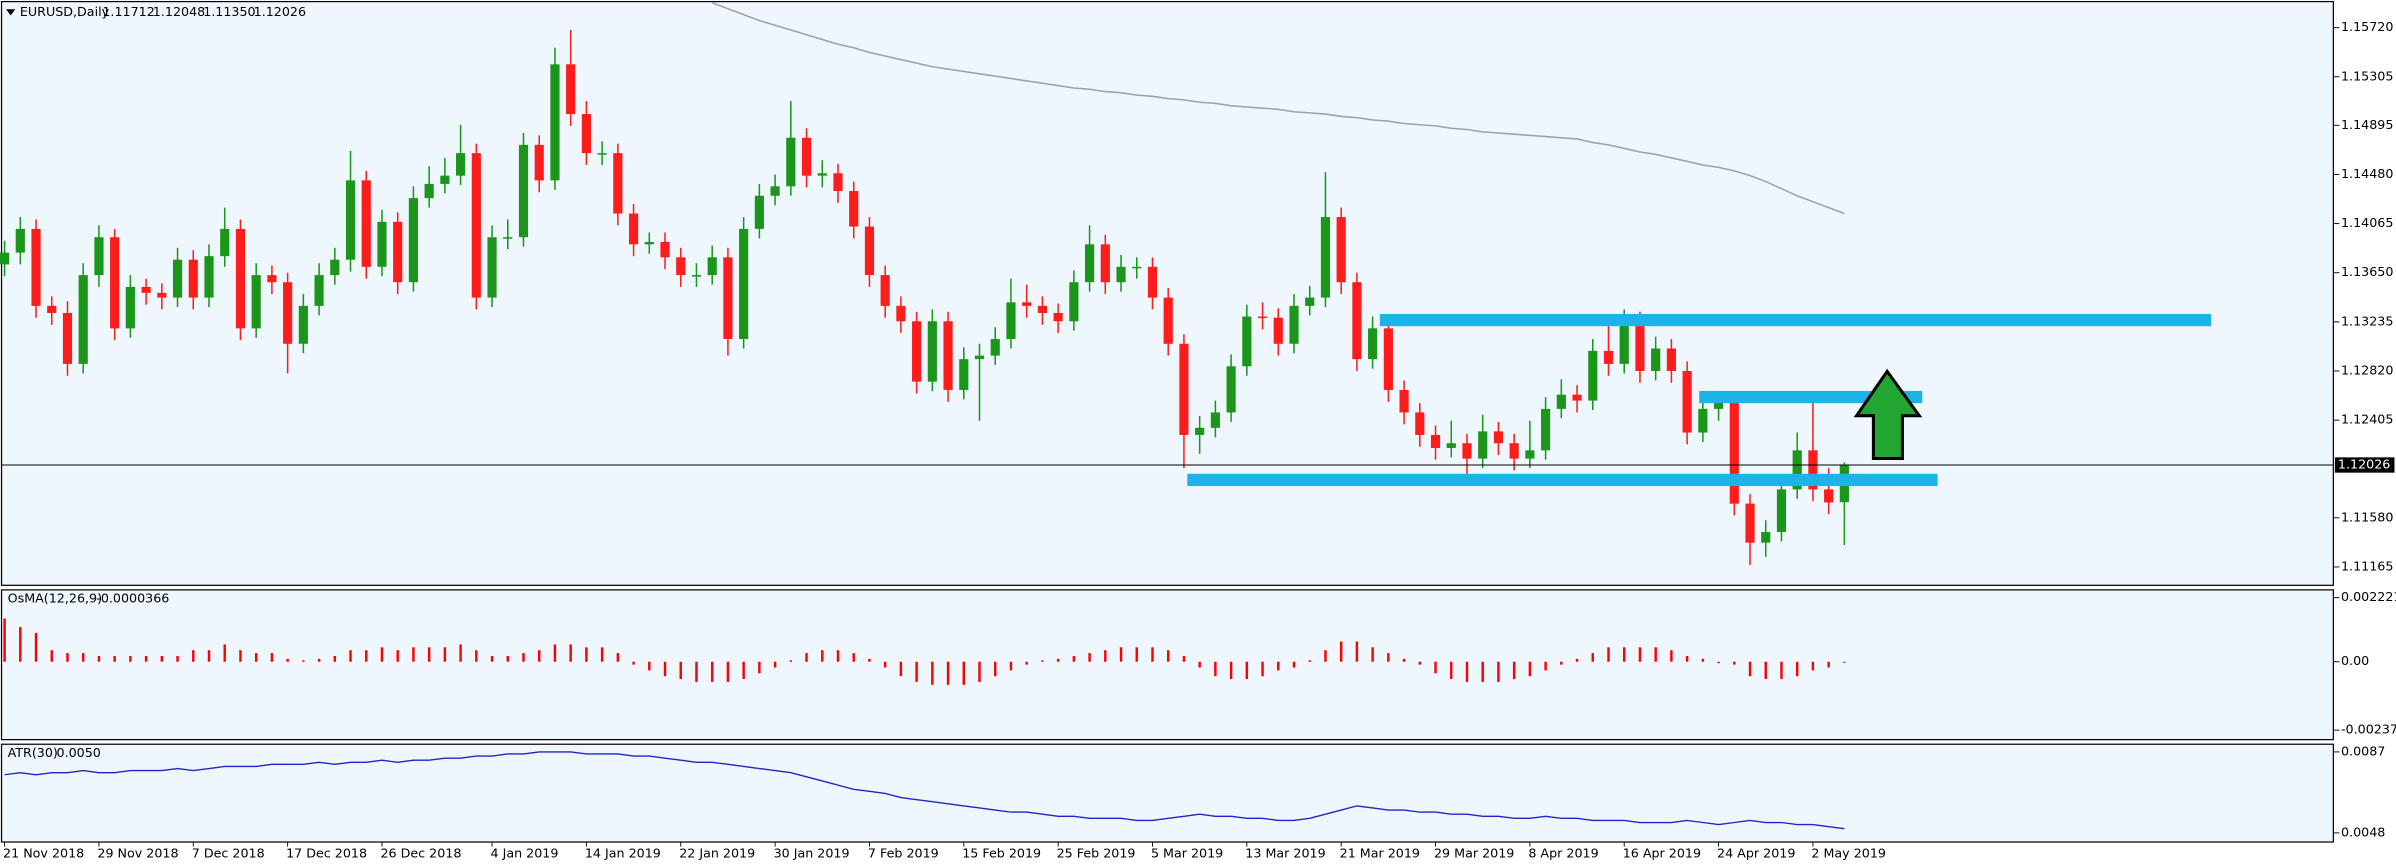 The height and width of the screenshot is (865, 2396). I want to click on x-tick-label: 17 Dec 2018, so click(326, 853).